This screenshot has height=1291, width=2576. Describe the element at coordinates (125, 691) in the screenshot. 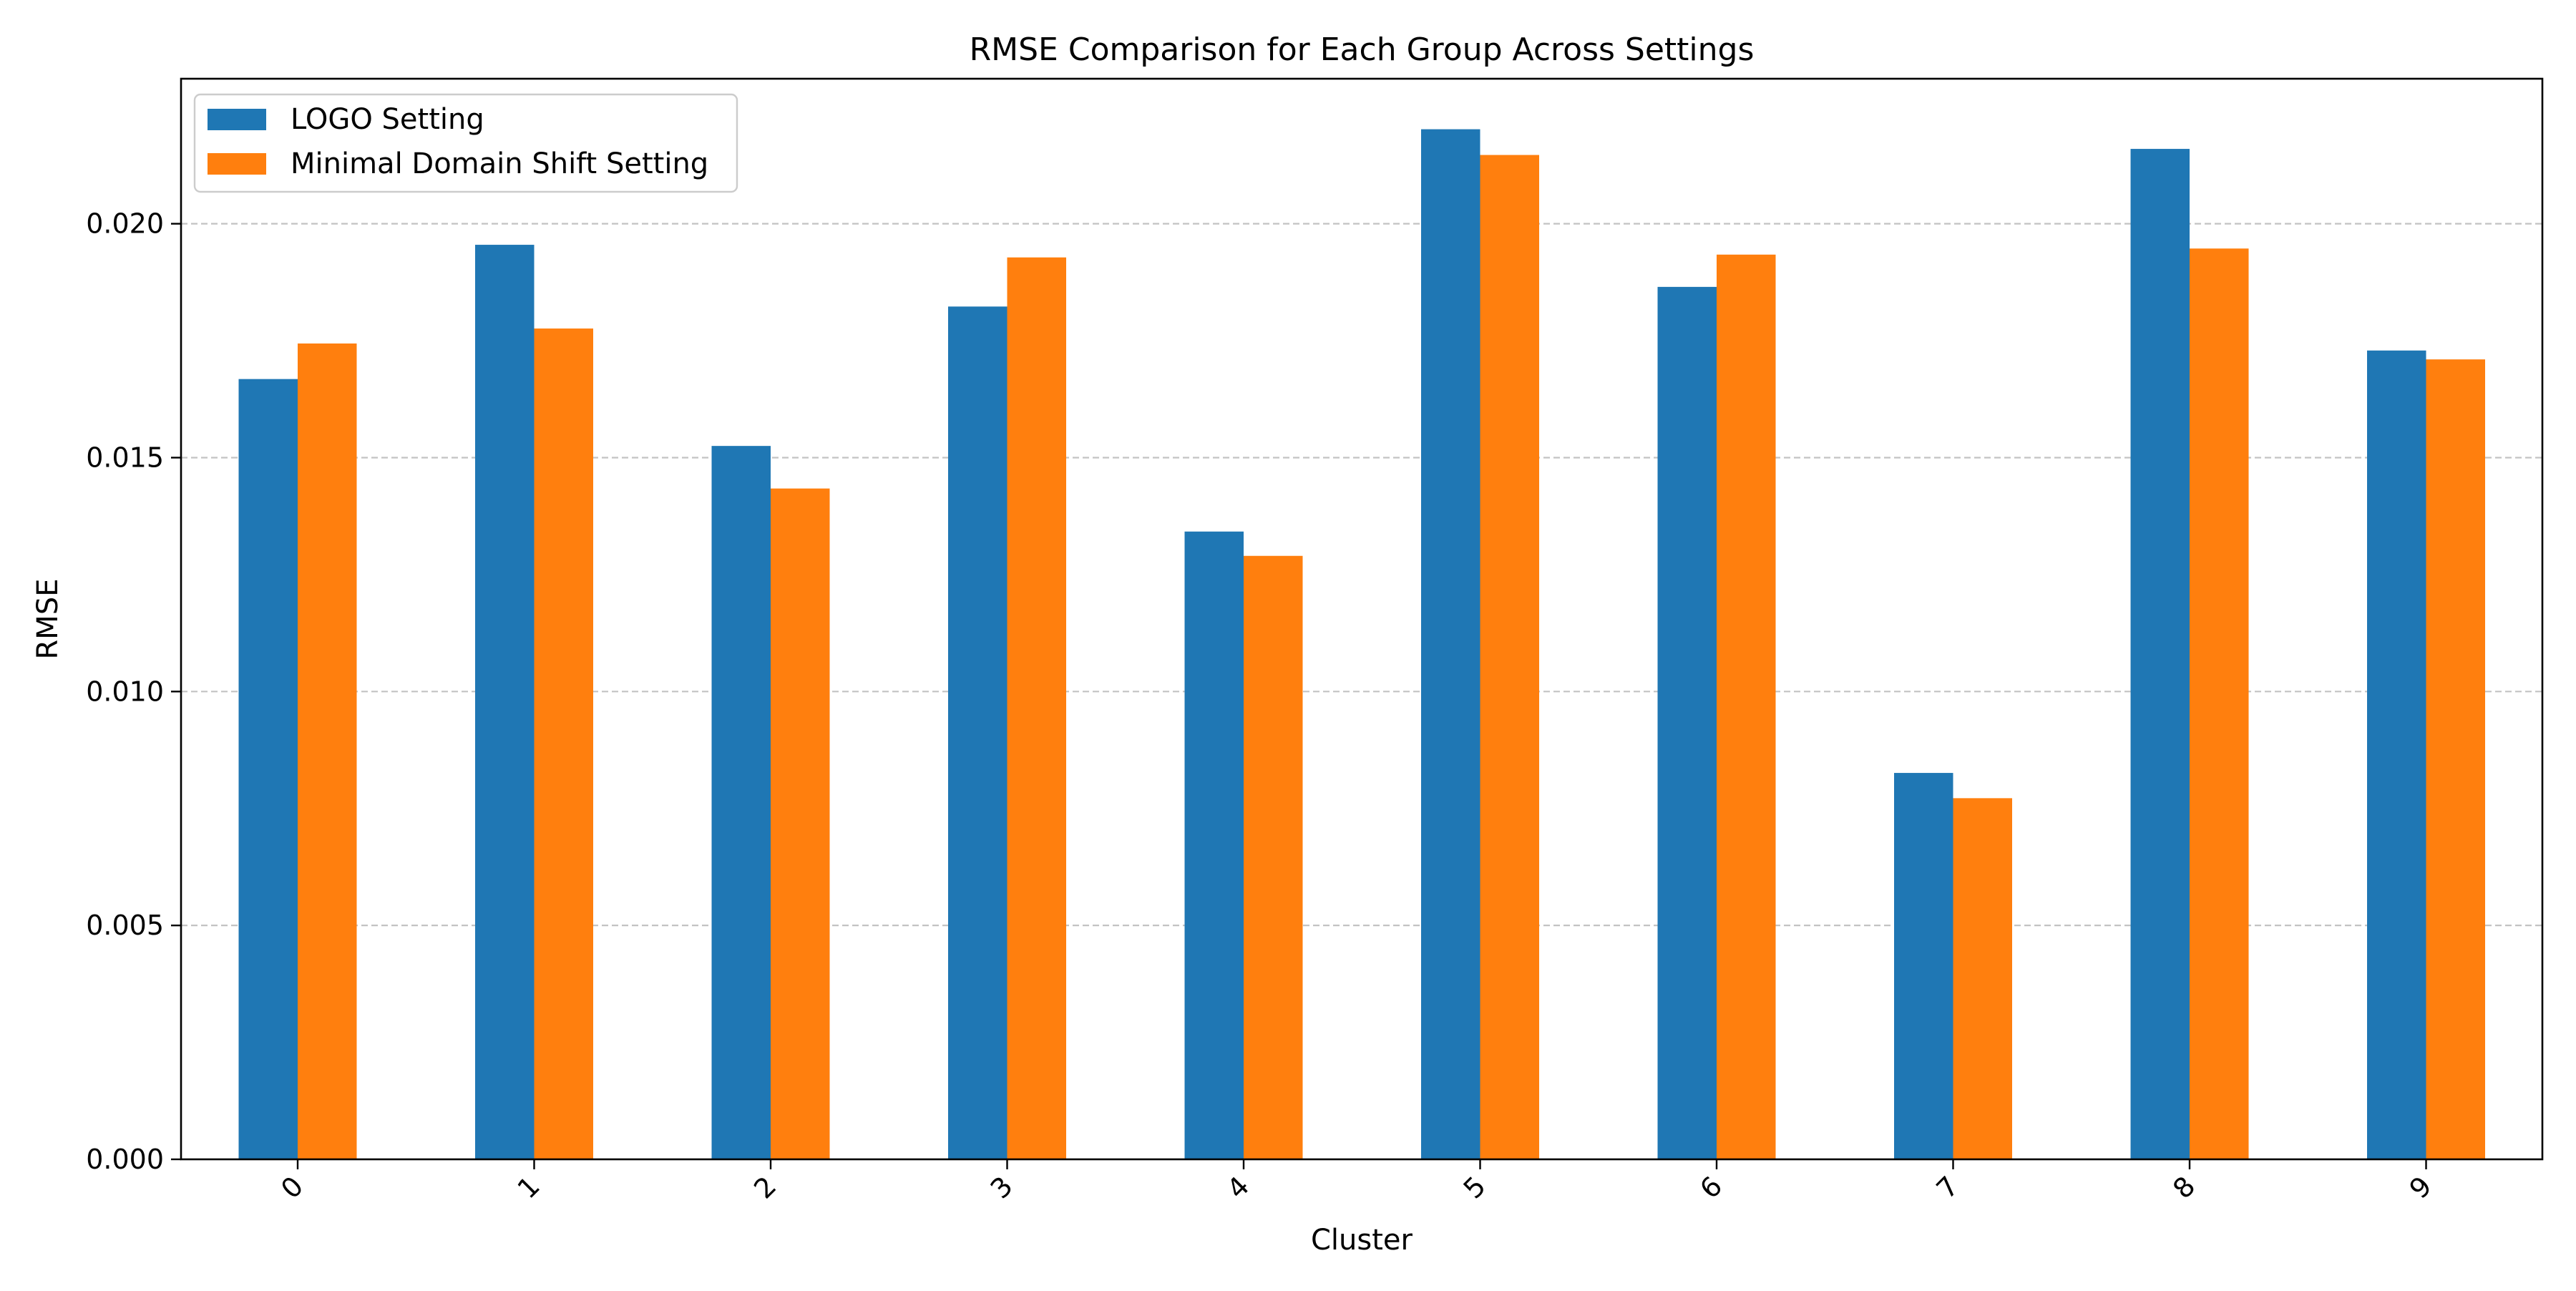

I see `y-tick-label: 0.010` at that location.